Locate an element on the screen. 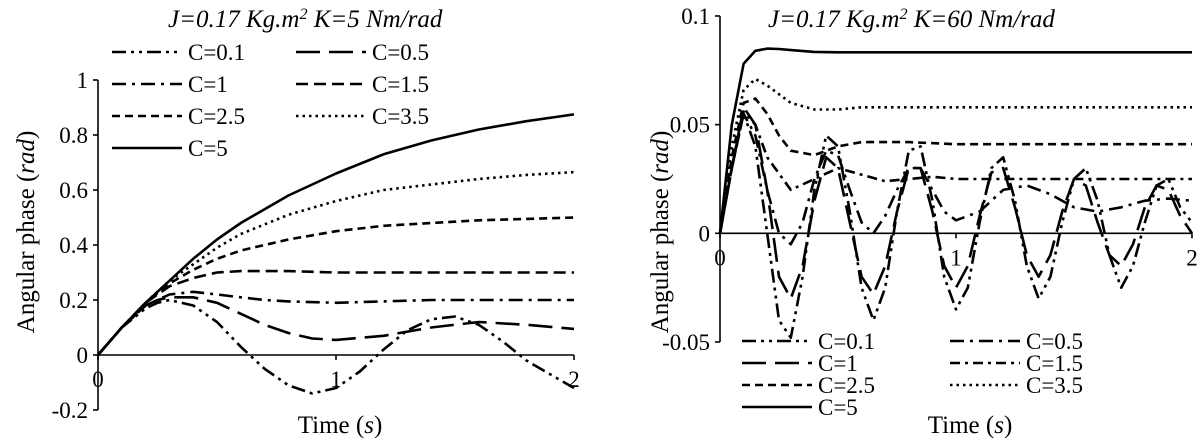  right-legend-label: C=0.5 is located at coordinates (1054, 341).